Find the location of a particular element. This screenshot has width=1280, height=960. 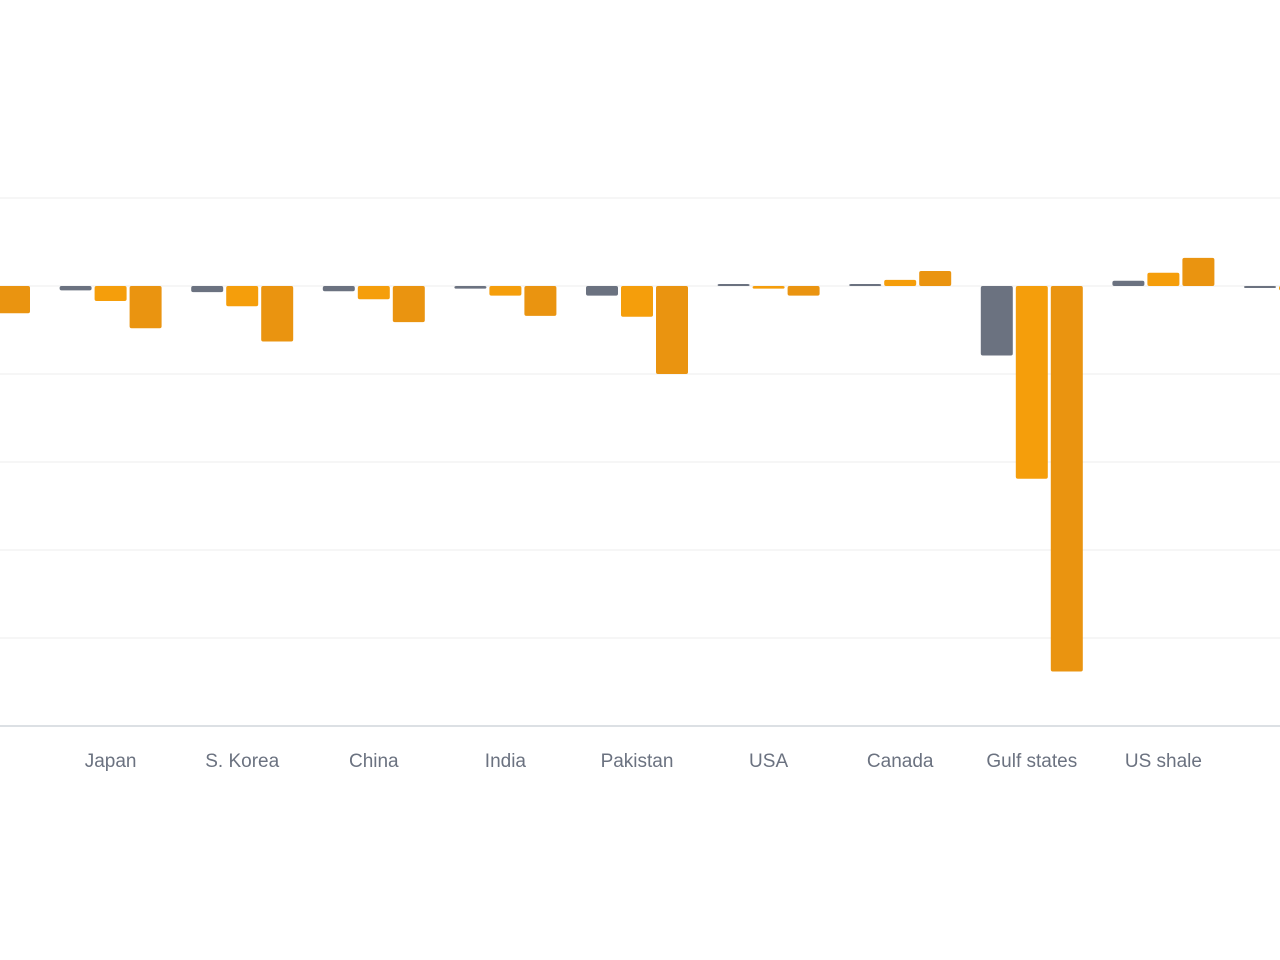

x-tick-label: Japan is located at coordinates (111, 761).